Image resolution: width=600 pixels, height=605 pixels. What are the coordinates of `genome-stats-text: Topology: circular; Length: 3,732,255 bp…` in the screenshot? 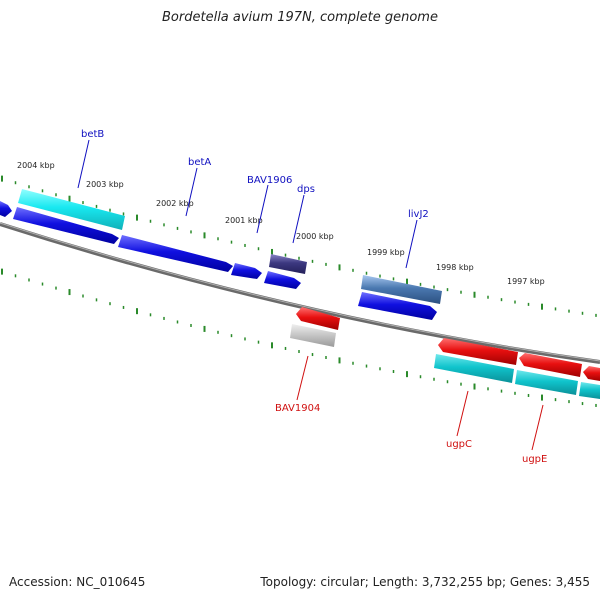 It's located at (425, 582).